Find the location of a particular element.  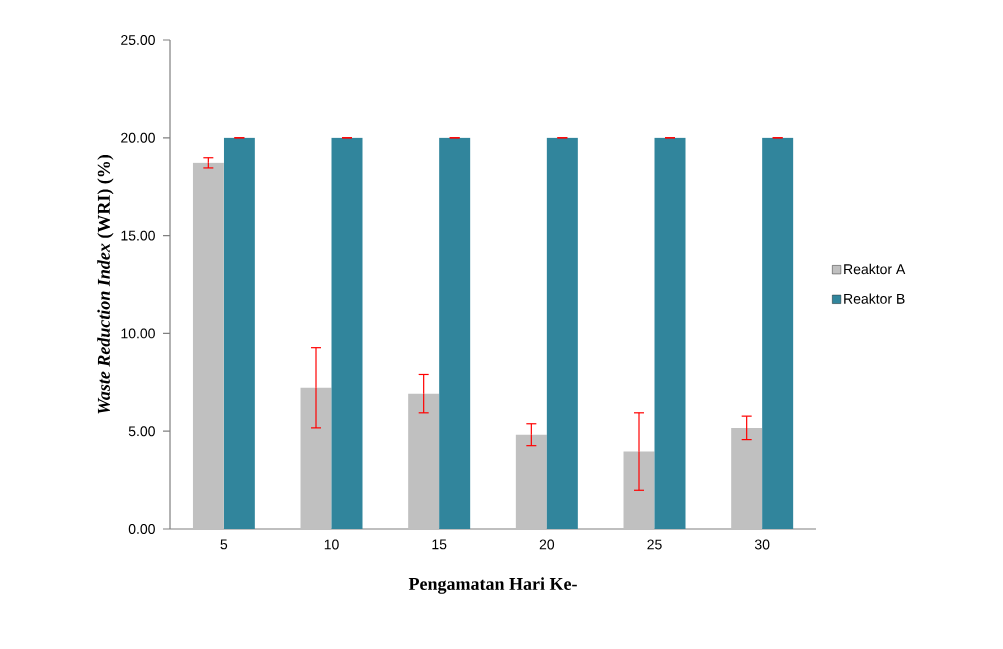

y-tick-label: 15.00 is located at coordinates (138, 235).